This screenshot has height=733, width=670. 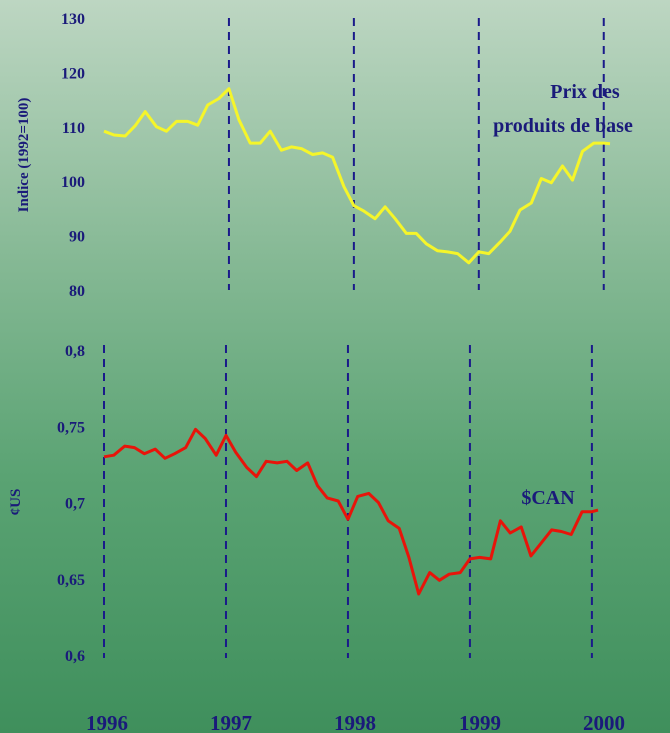 What do you see at coordinates (231, 722) in the screenshot?
I see `x-tick-label-1997: 1997` at bounding box center [231, 722].